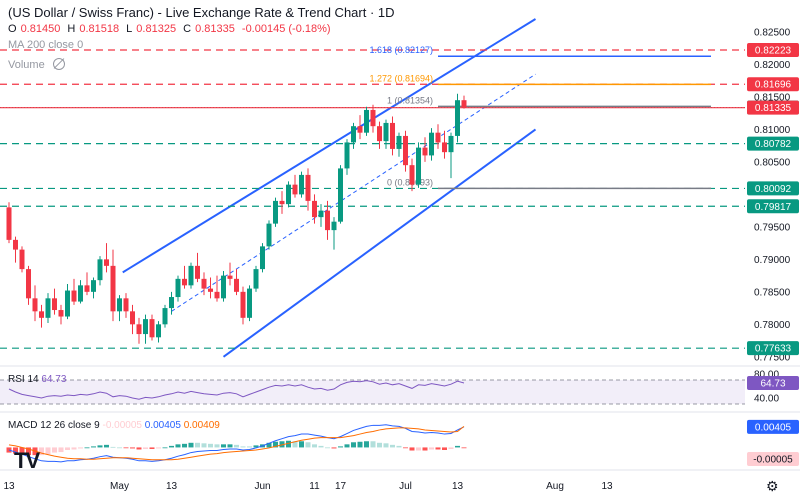 This screenshot has width=800, height=499. What do you see at coordinates (314, 486) in the screenshot?
I see `time-tick-label: 11` at bounding box center [314, 486].